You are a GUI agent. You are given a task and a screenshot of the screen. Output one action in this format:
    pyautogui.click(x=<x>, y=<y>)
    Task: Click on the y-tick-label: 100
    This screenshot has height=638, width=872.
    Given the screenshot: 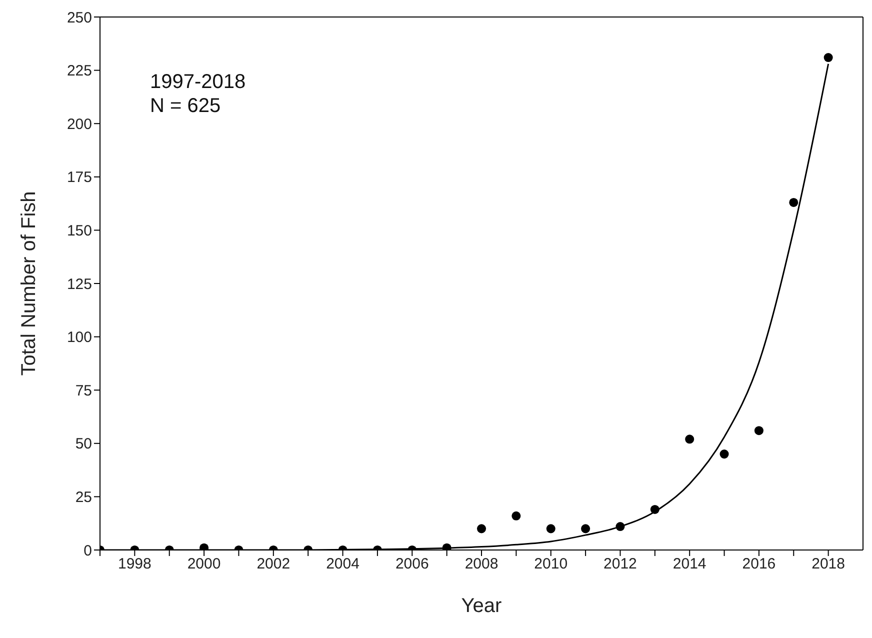 What is the action you would take?
    pyautogui.click(x=79, y=337)
    